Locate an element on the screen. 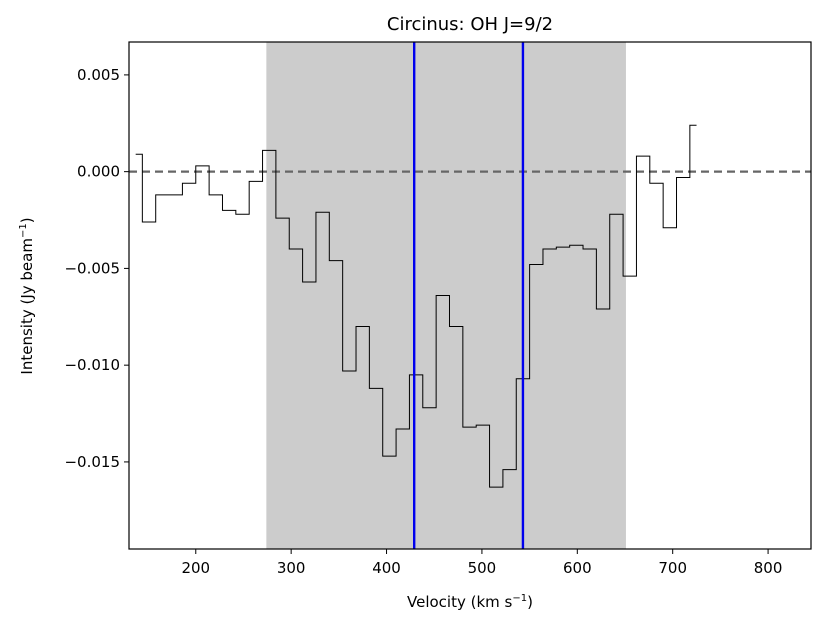 The image size is (830, 628). chart-title: Circinus: OH J=9/2 is located at coordinates (470, 24).